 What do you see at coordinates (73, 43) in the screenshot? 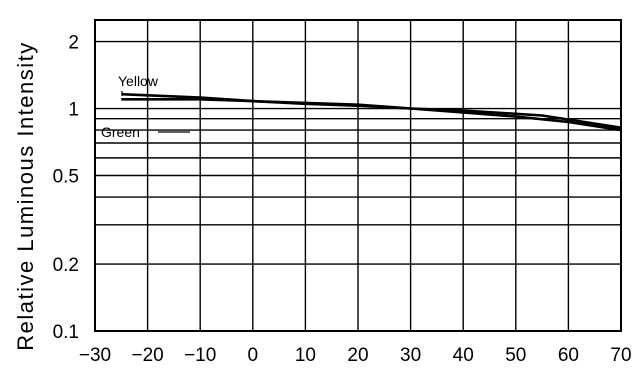
I see `y-tick-label: 2` at bounding box center [73, 43].